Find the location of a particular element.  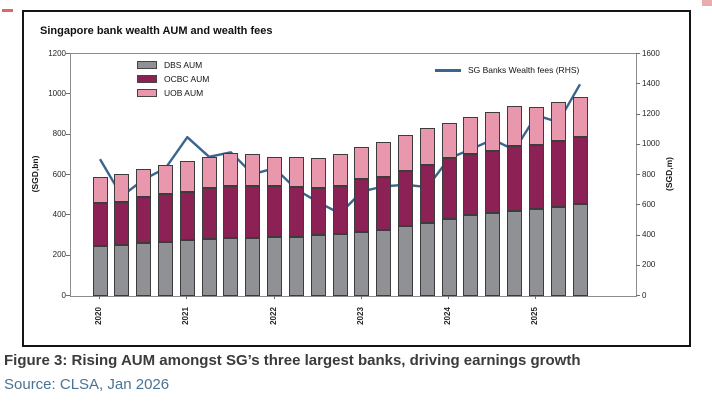

legend-item-ocbc: OCBC AUM is located at coordinates (173, 79).